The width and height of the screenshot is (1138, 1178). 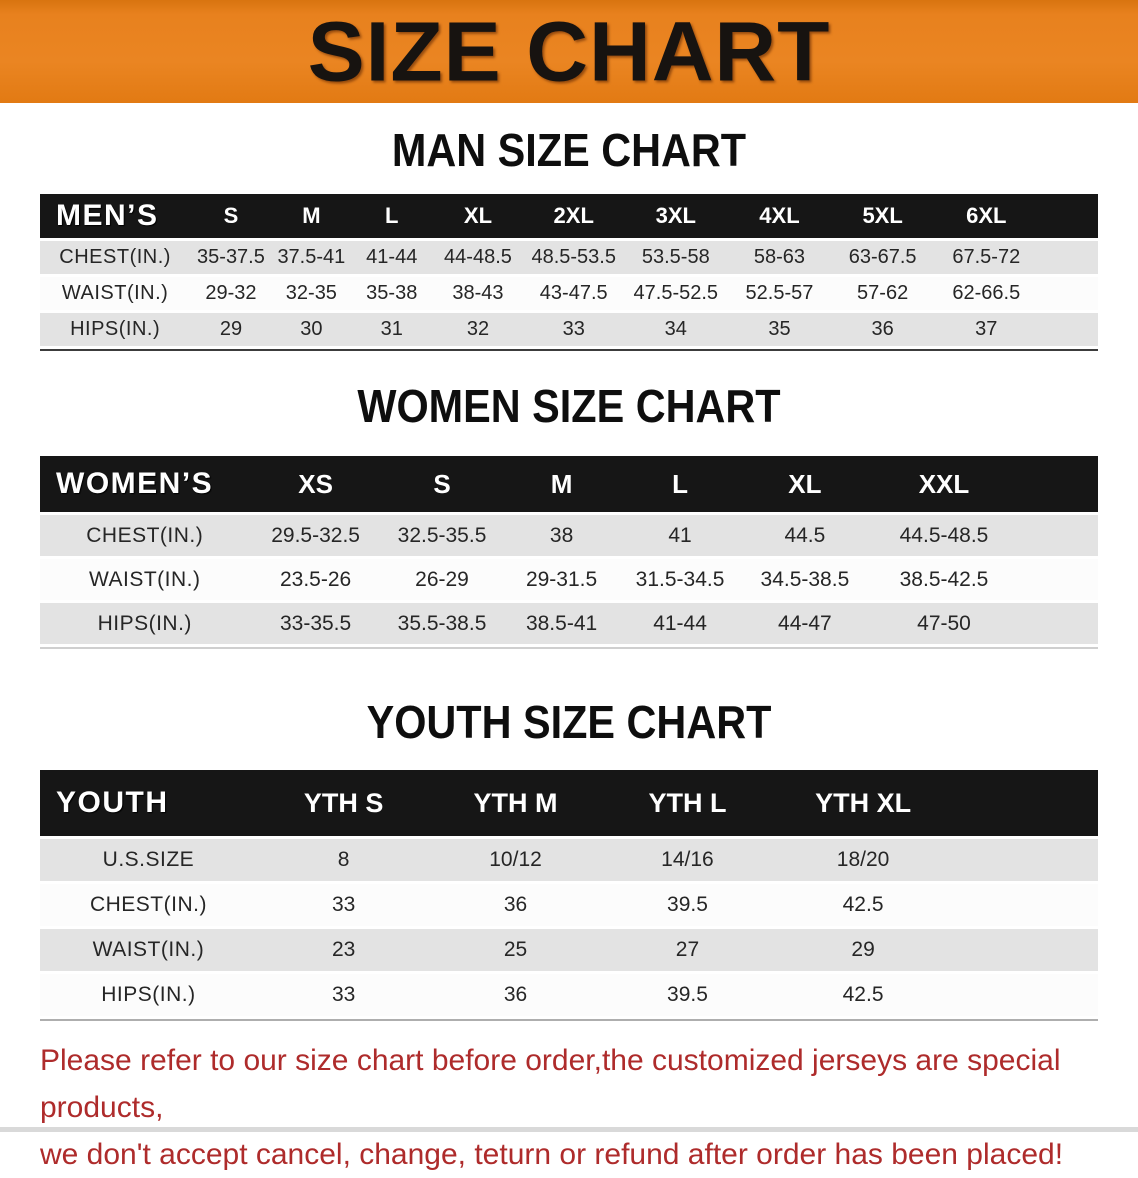 I want to click on size-value-cell: 57-62, so click(x=882, y=293).